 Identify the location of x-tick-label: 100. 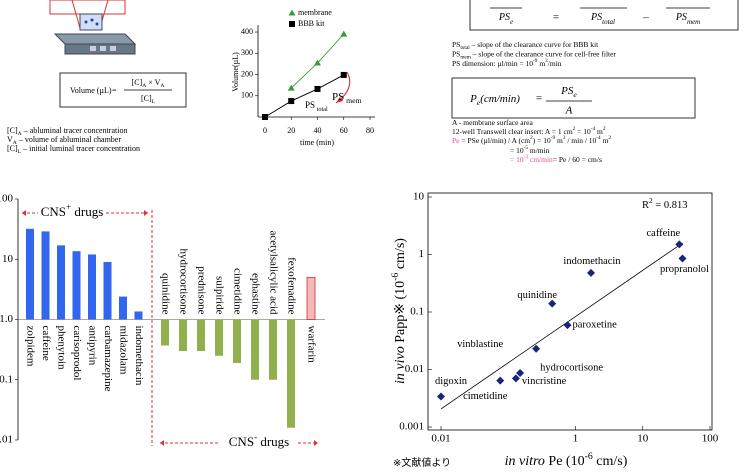
(710, 439).